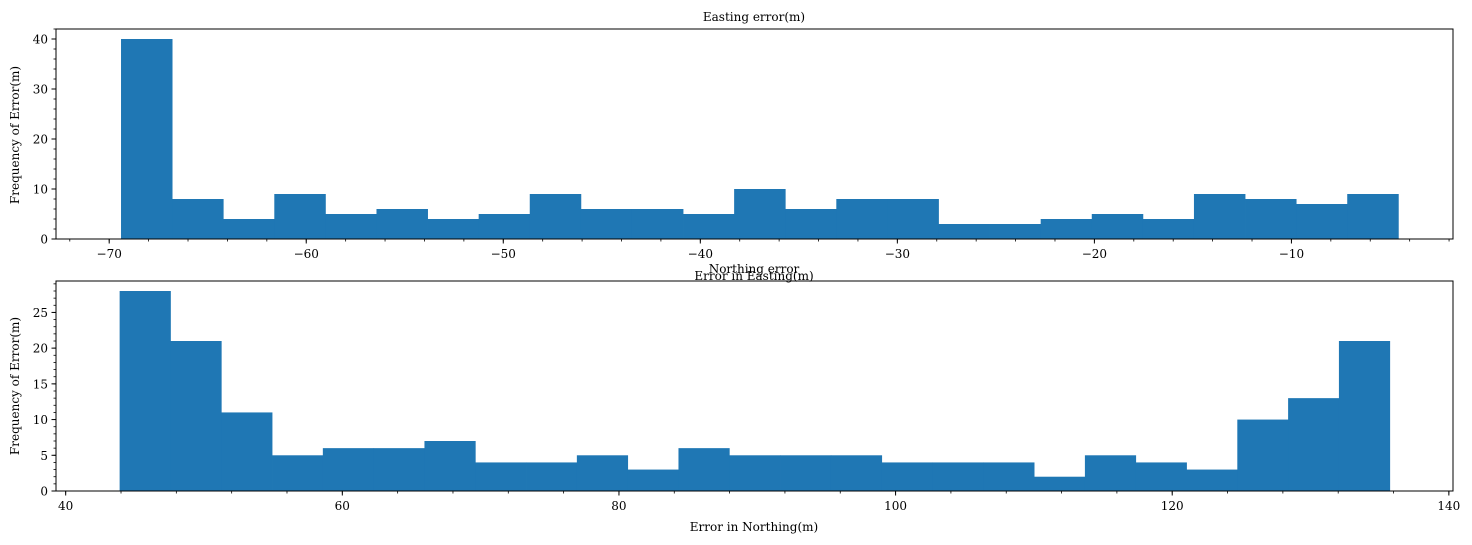 Image resolution: width=1472 pixels, height=545 pixels. I want to click on easting-x-tick-label: −50, so click(503, 254).